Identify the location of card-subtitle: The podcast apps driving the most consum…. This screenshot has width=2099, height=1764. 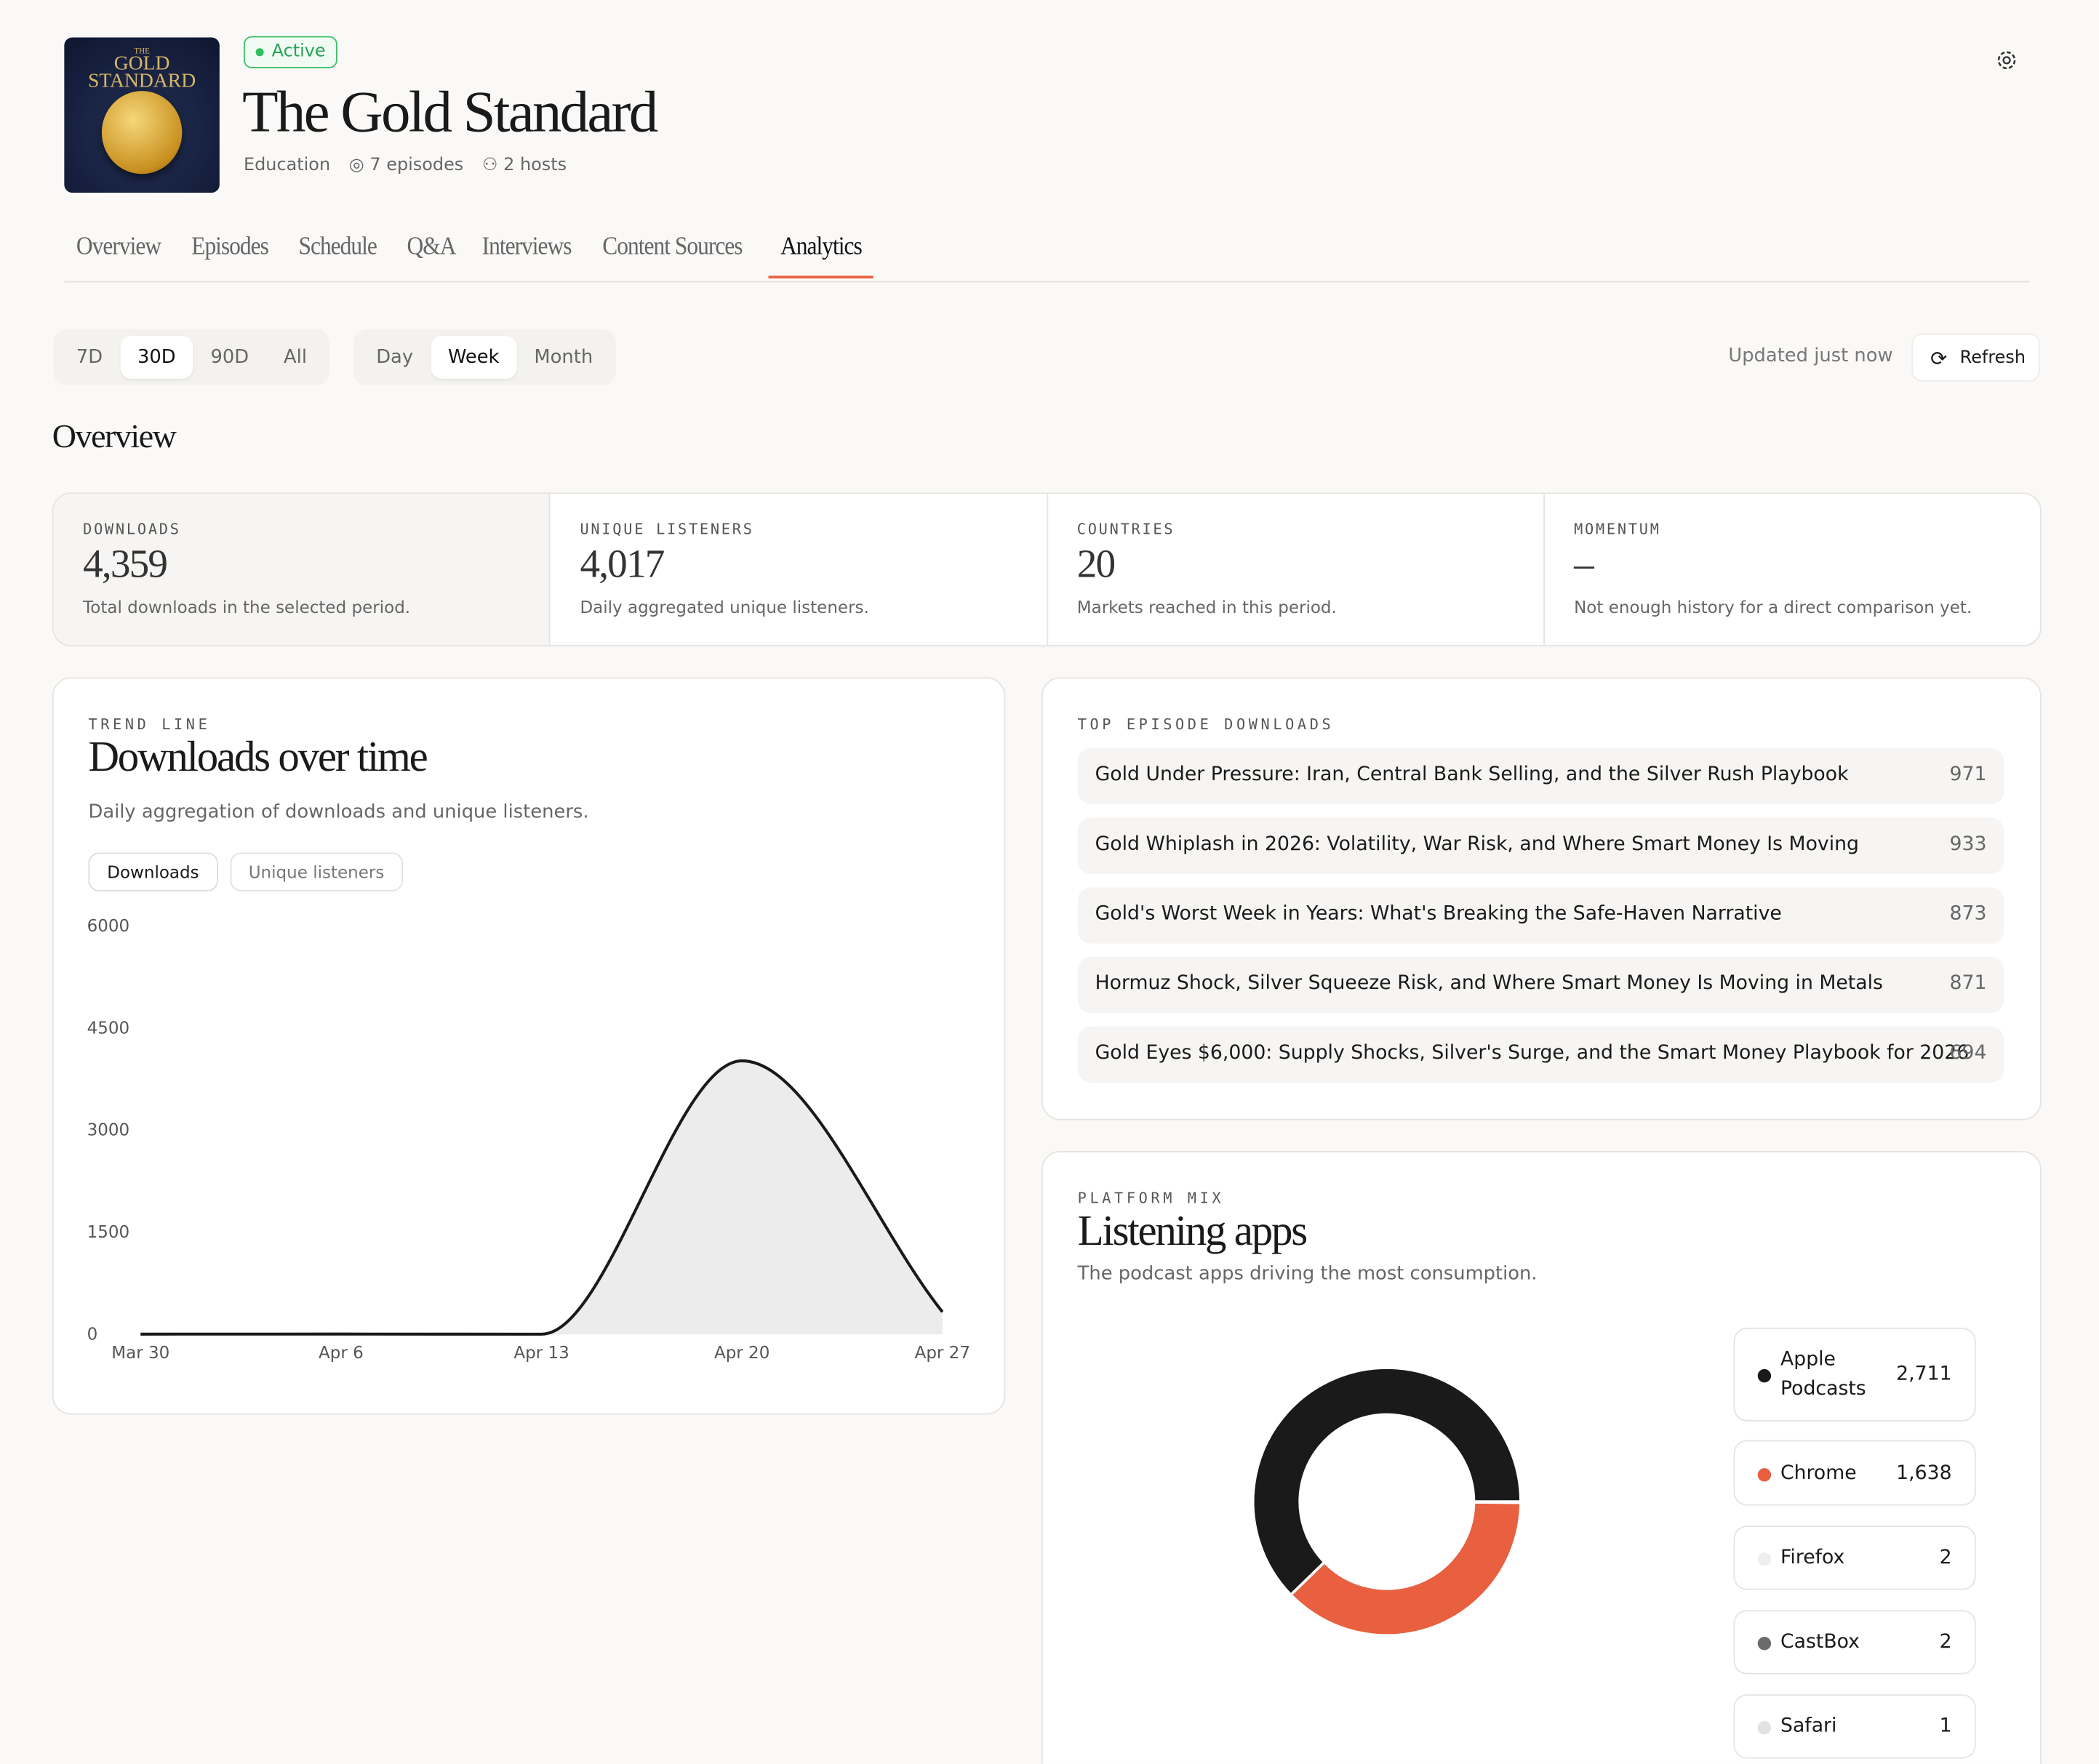
(1307, 1274).